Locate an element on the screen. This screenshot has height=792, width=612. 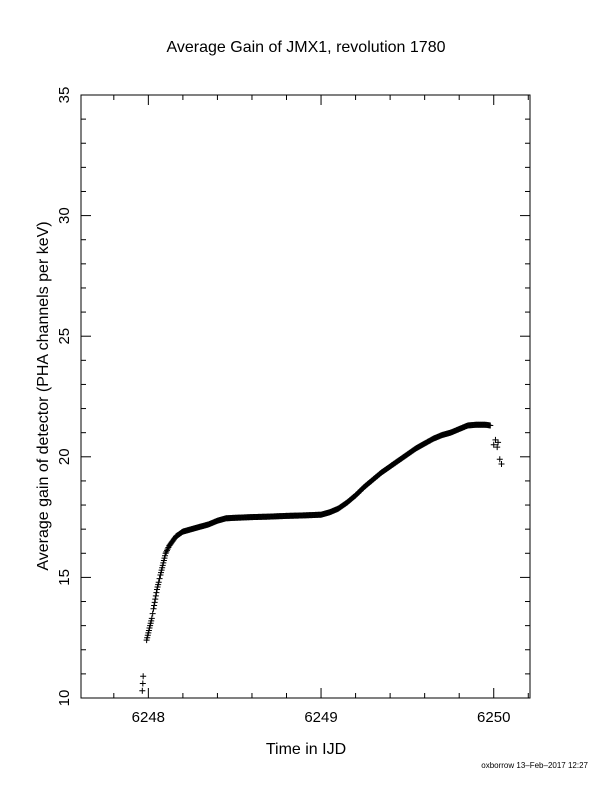
y-tick-label: 35 is located at coordinates (64, 95).